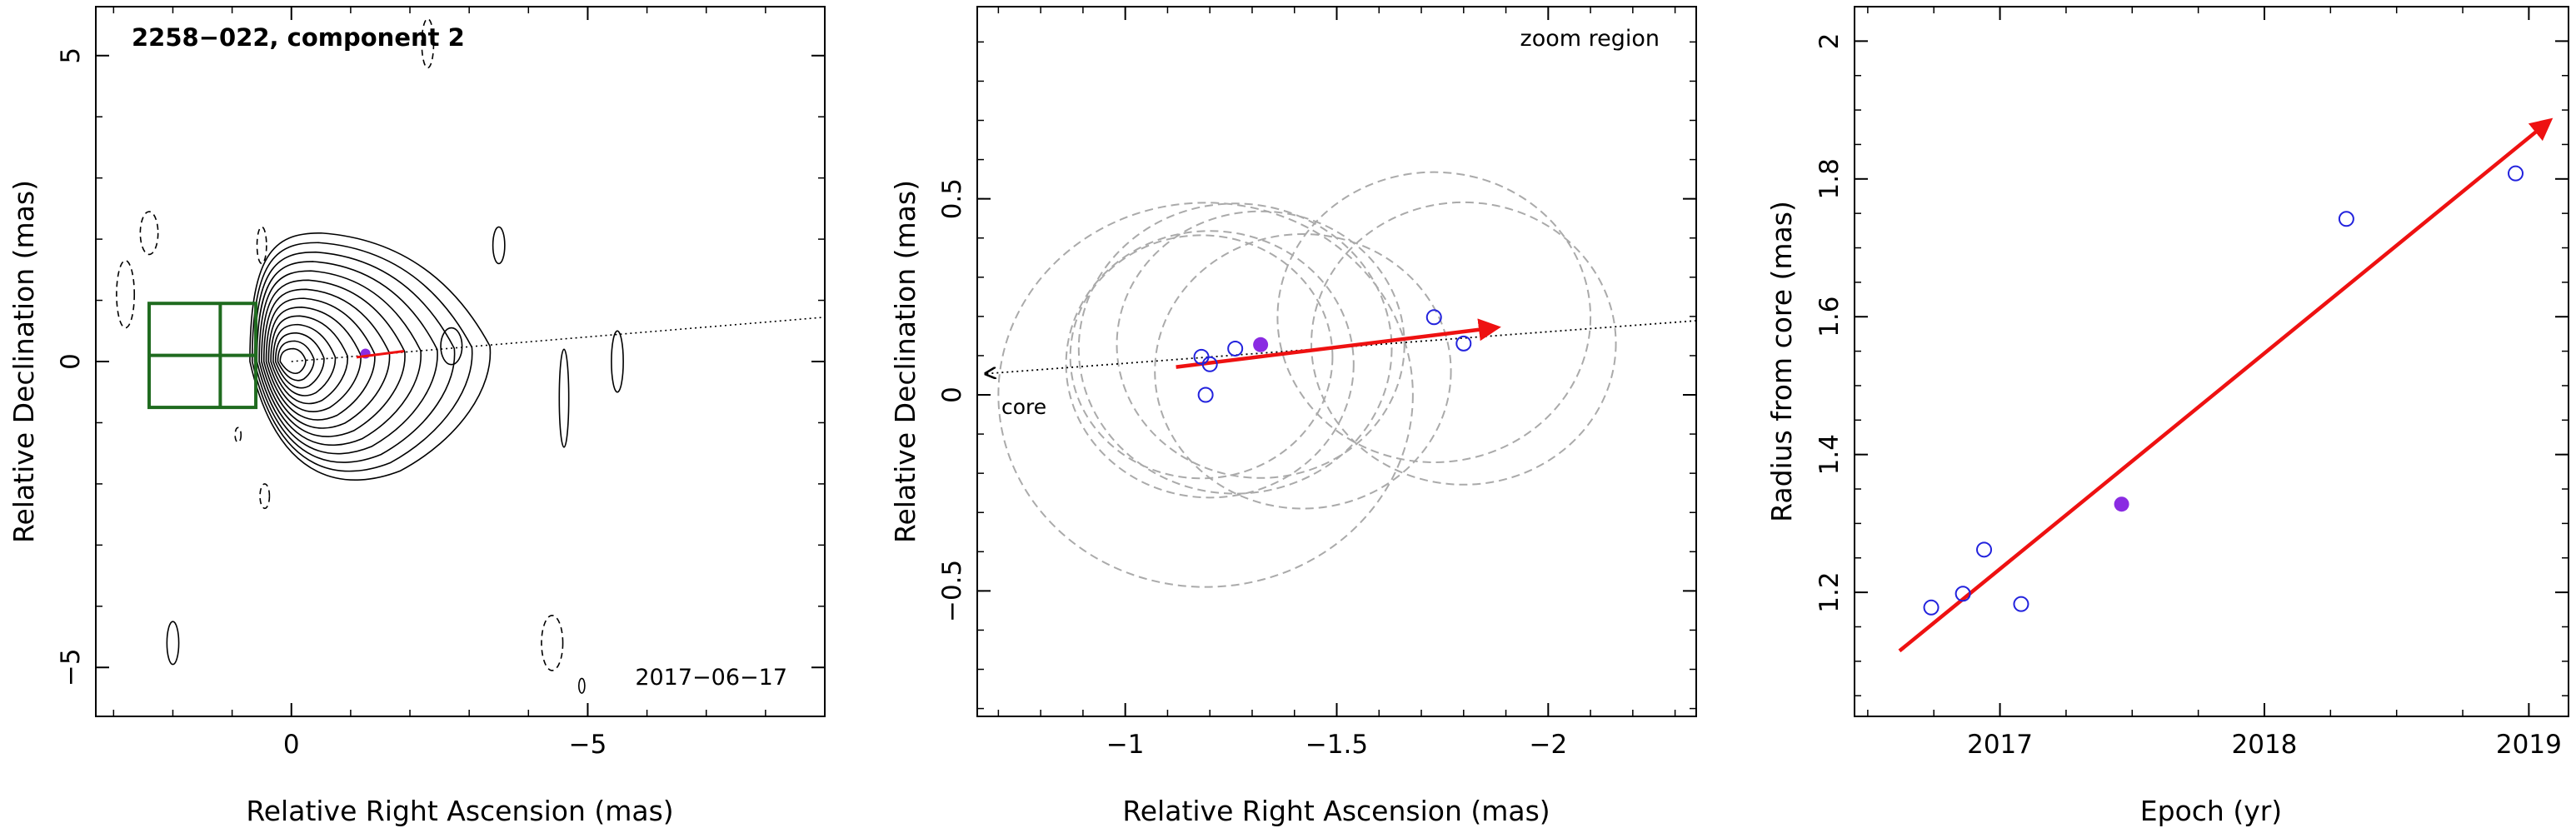 This screenshot has width=2576, height=833. I want to click on y-tick-label: 0.5, so click(952, 198).